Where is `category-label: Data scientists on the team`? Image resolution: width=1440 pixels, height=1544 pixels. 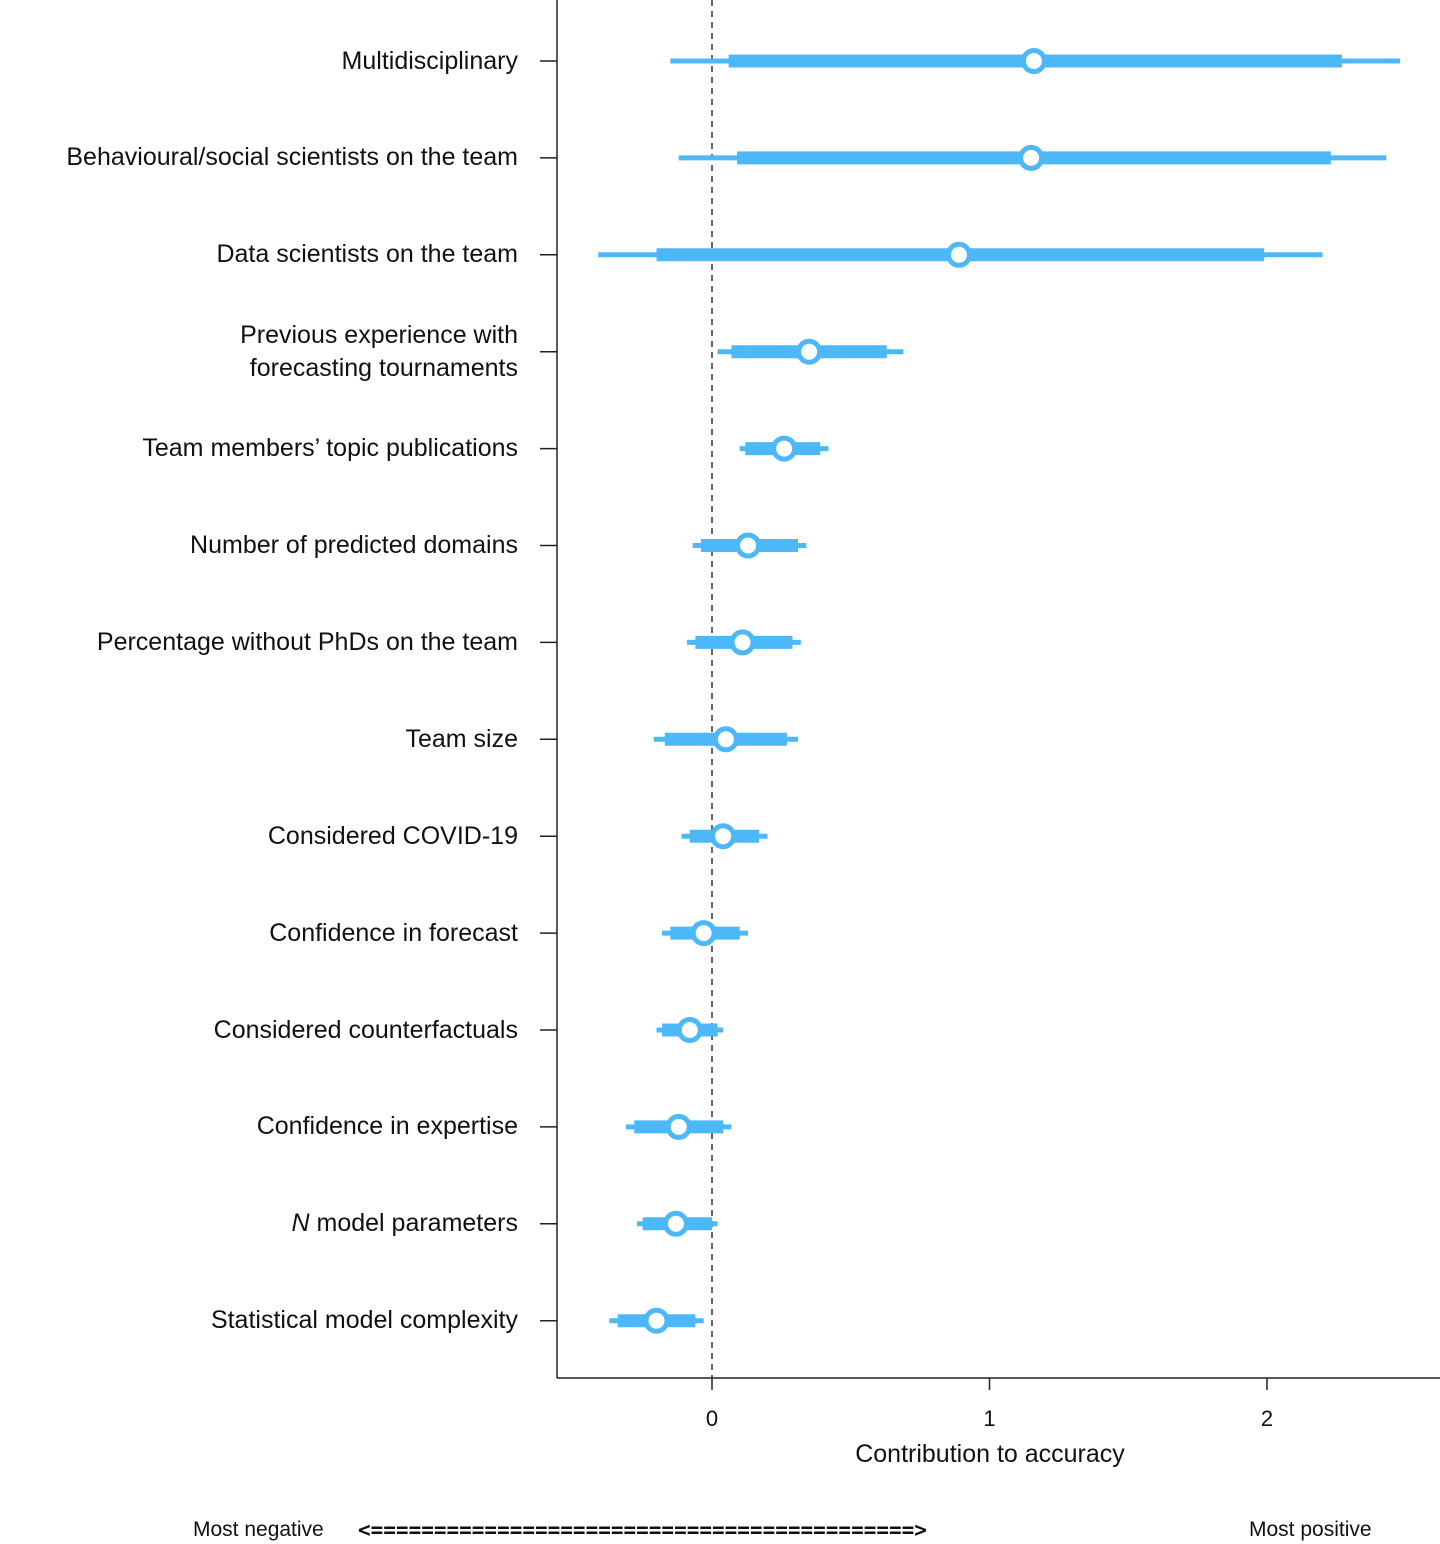 category-label: Data scientists on the team is located at coordinates (367, 254).